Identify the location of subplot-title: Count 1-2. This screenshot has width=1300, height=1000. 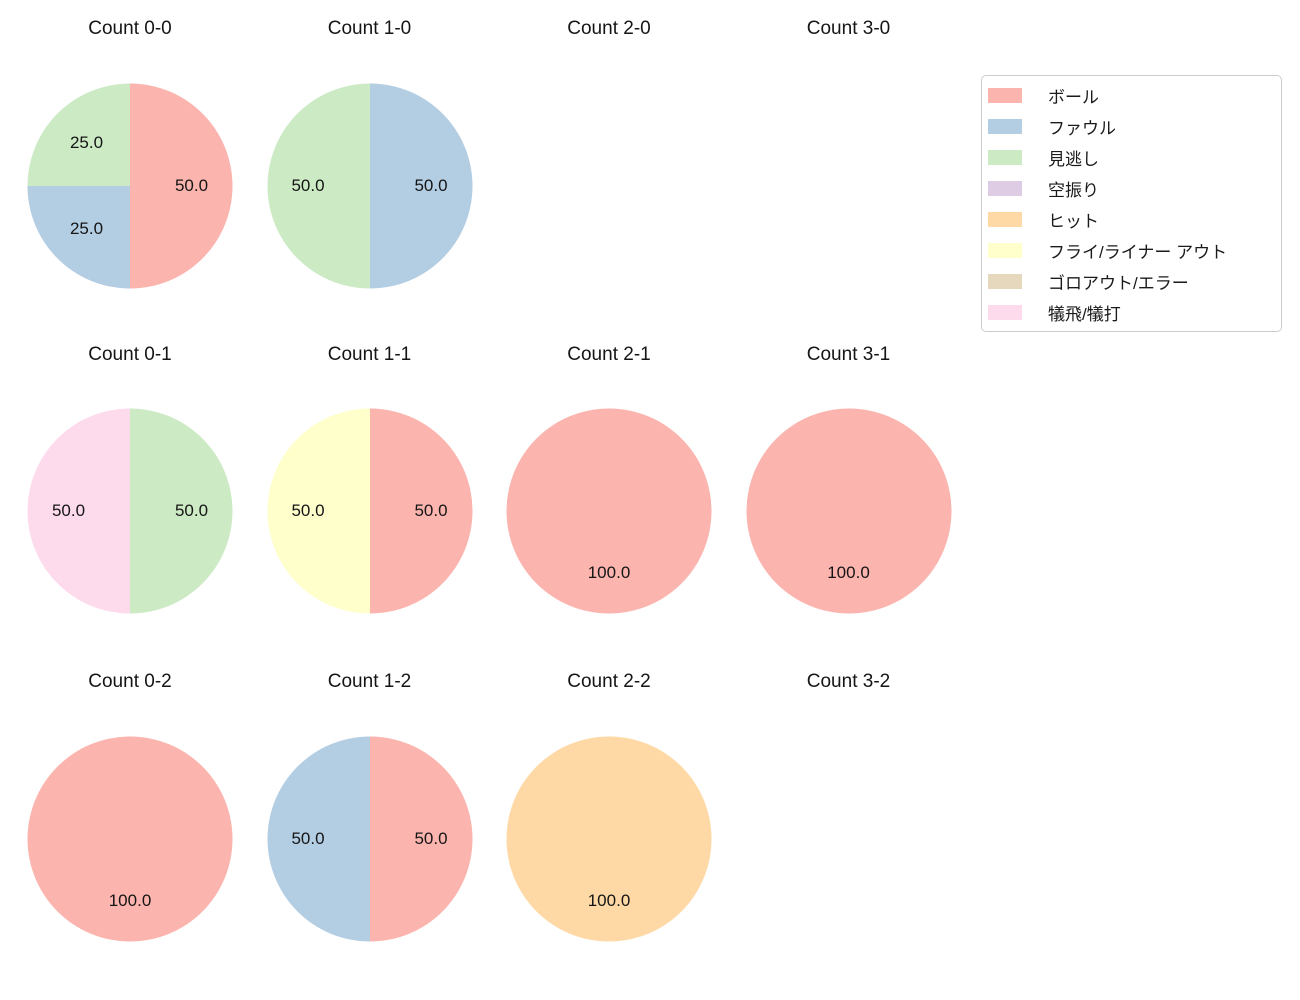
(369, 681).